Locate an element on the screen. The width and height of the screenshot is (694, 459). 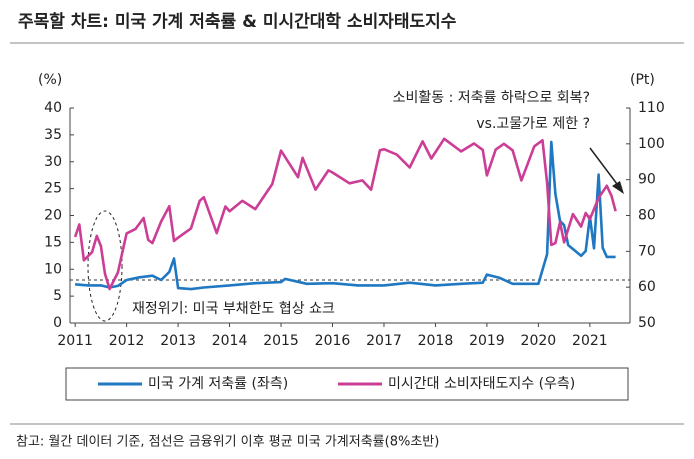
y-tick-label: 10 is located at coordinates (53, 269).